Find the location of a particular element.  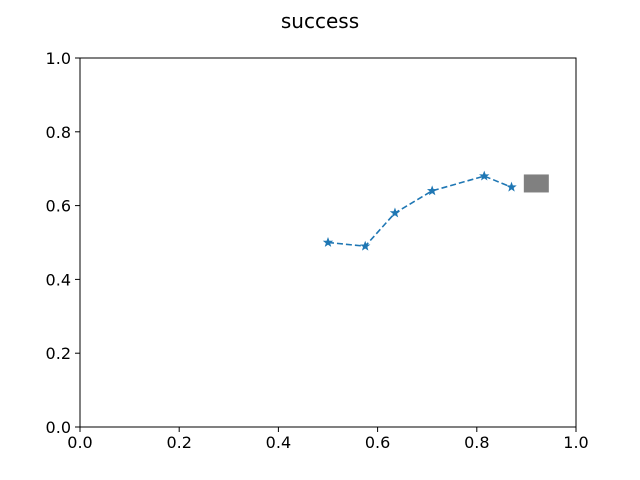

goal-layer is located at coordinates (536, 183).